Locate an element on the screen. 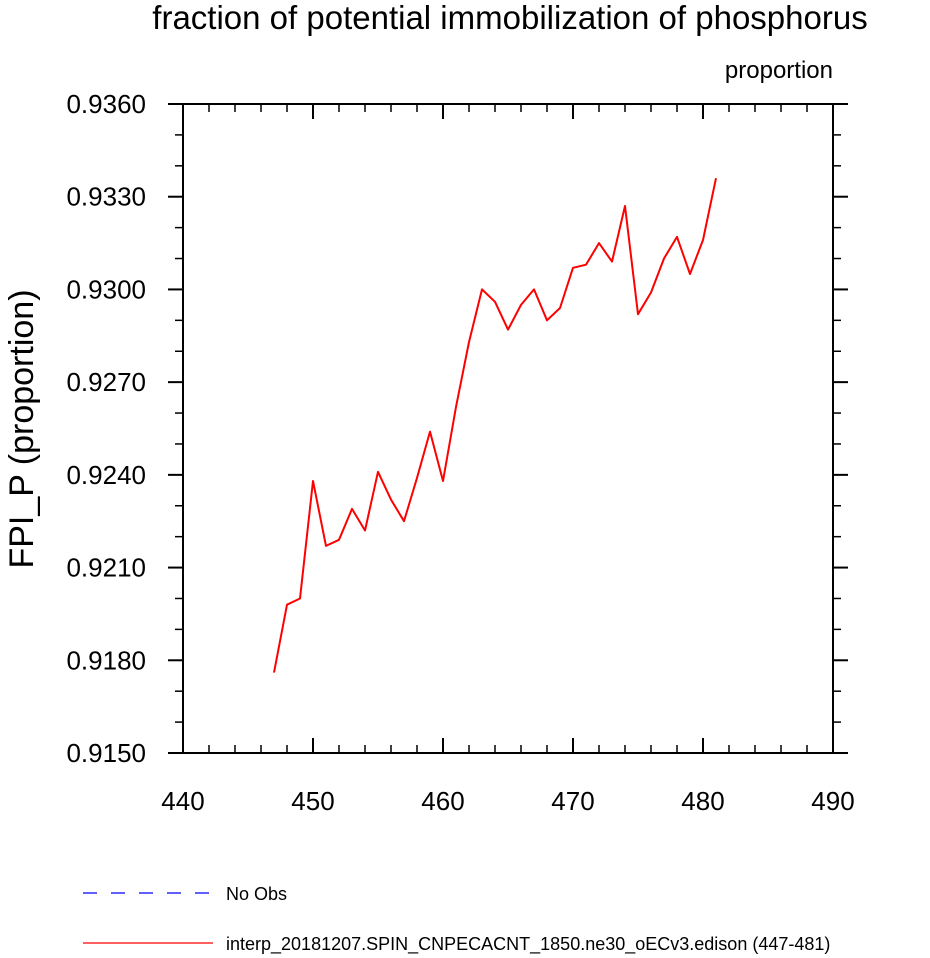  y-tick-label: 0.9270 is located at coordinates (106, 382).